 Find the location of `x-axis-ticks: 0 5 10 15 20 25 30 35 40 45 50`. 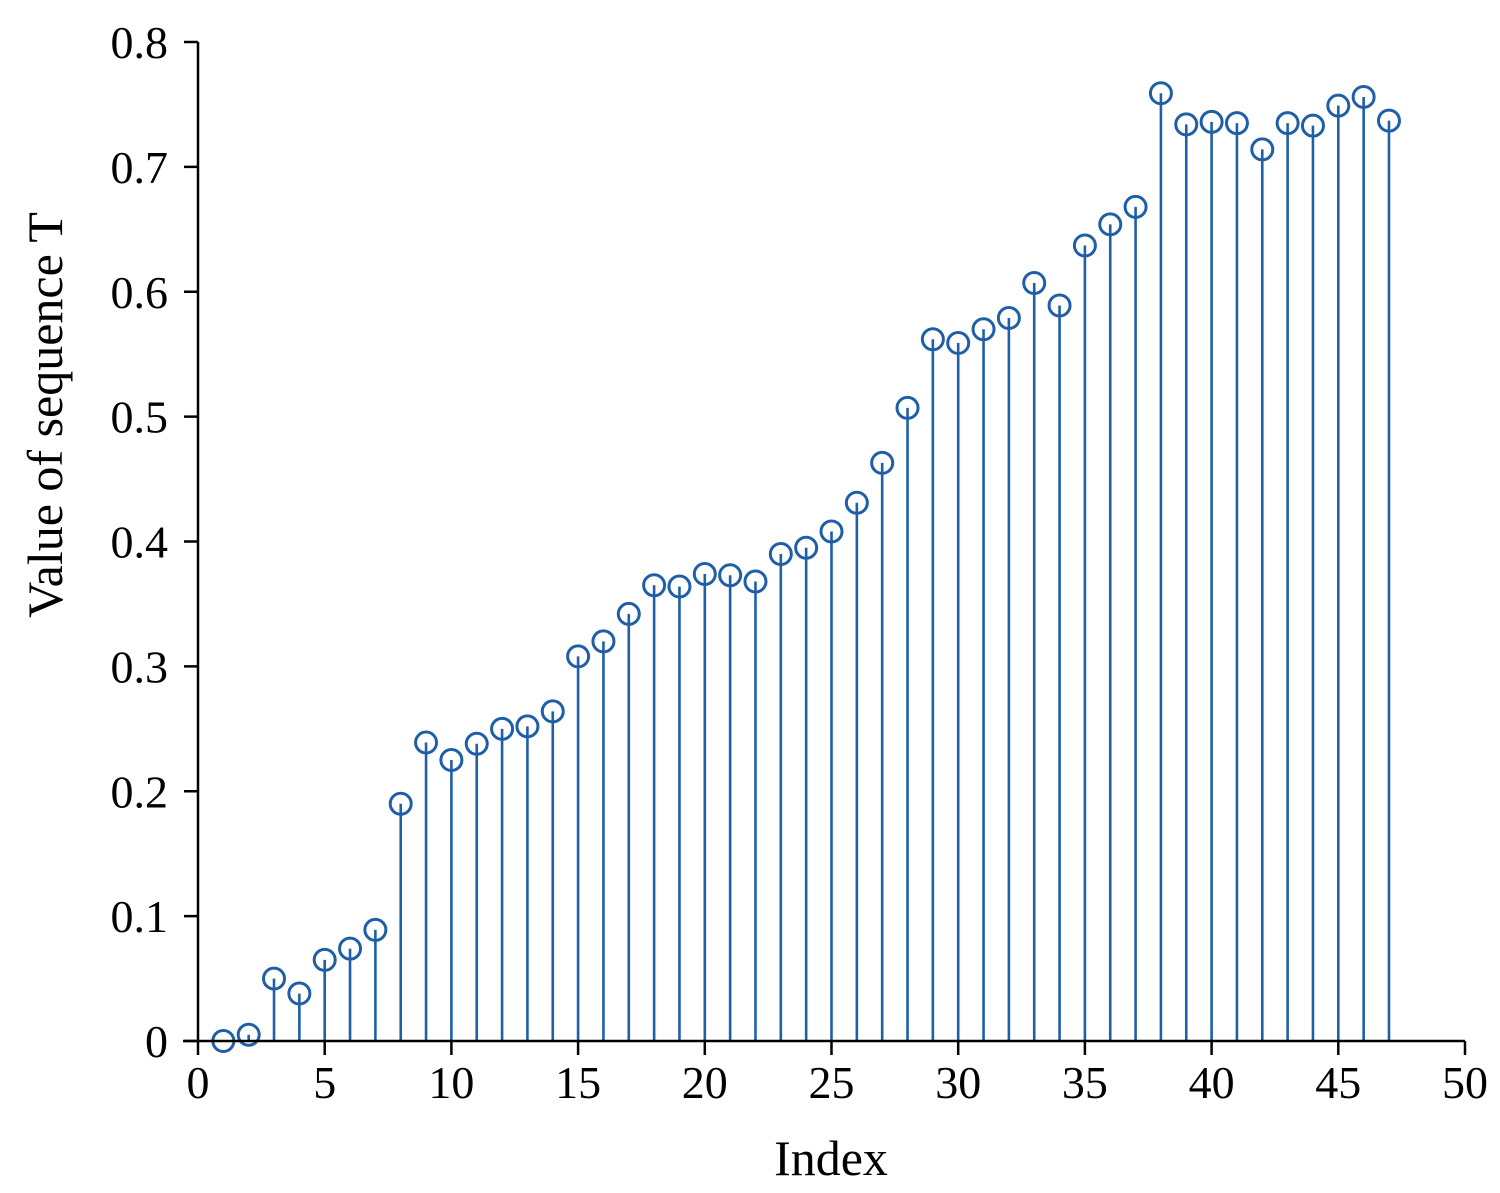

x-axis-ticks: 0 5 10 15 20 25 30 35 40 45 50 is located at coordinates (837, 1074).